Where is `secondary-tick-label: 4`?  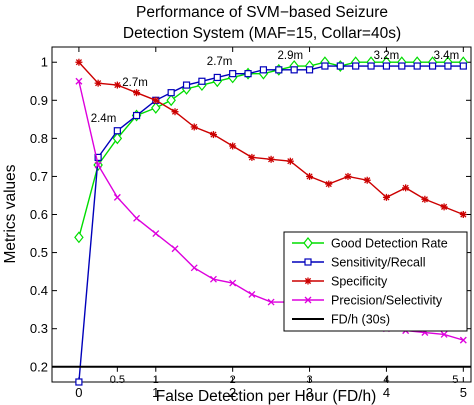
secondary-tick-label: 4 is located at coordinates (386, 380).